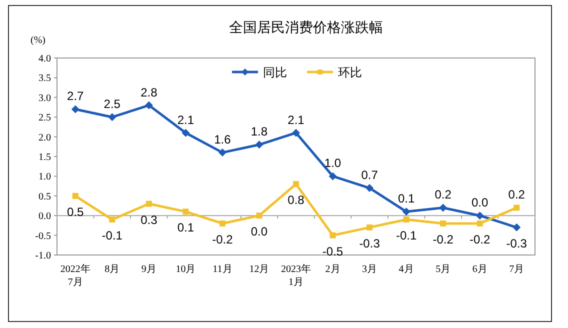 The image size is (568, 328). I want to click on data-label: 0.7, so click(369, 175).